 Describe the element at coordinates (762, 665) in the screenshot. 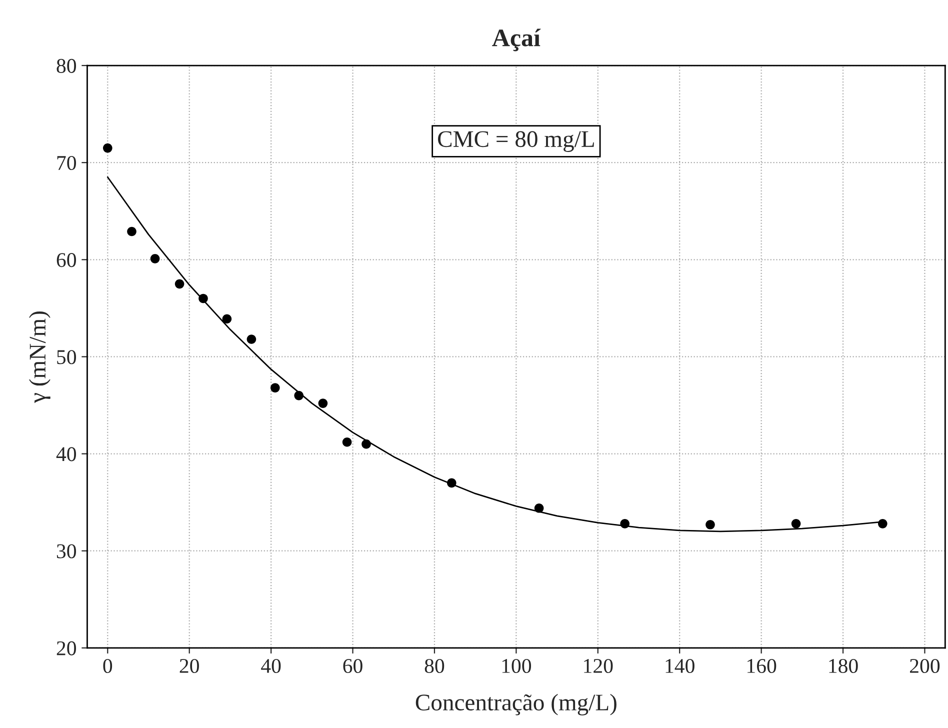

I see `x-tick-label: 160` at that location.